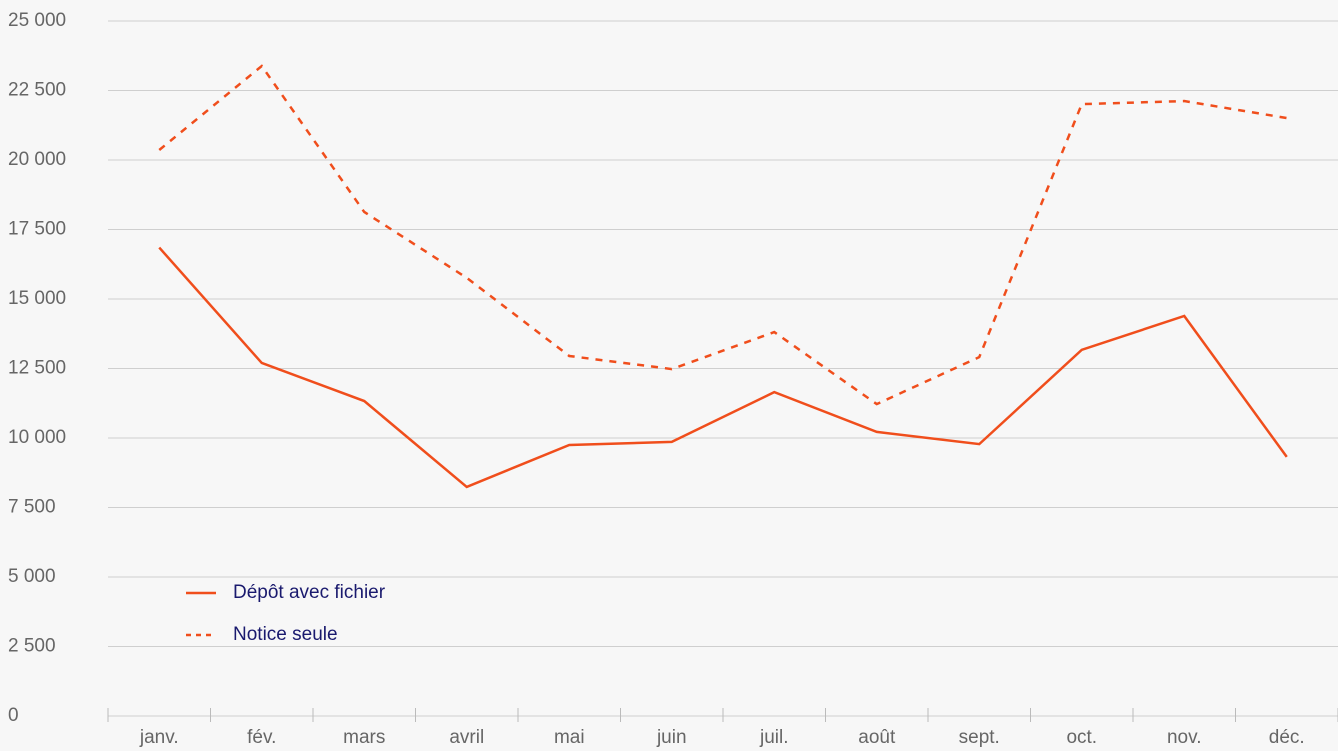 The height and width of the screenshot is (751, 1338). Describe the element at coordinates (32, 507) in the screenshot. I see `y-tick-label: 7 500` at that location.